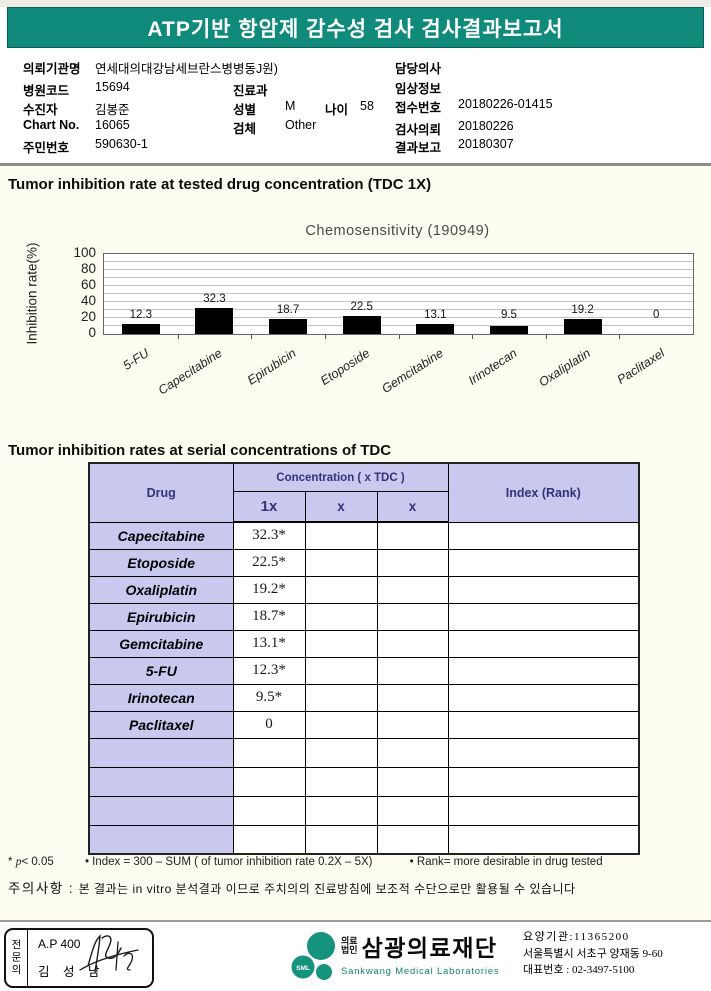 The height and width of the screenshot is (991, 711). What do you see at coordinates (345, 367) in the screenshot?
I see `x-axis-label: Etoposide` at bounding box center [345, 367].